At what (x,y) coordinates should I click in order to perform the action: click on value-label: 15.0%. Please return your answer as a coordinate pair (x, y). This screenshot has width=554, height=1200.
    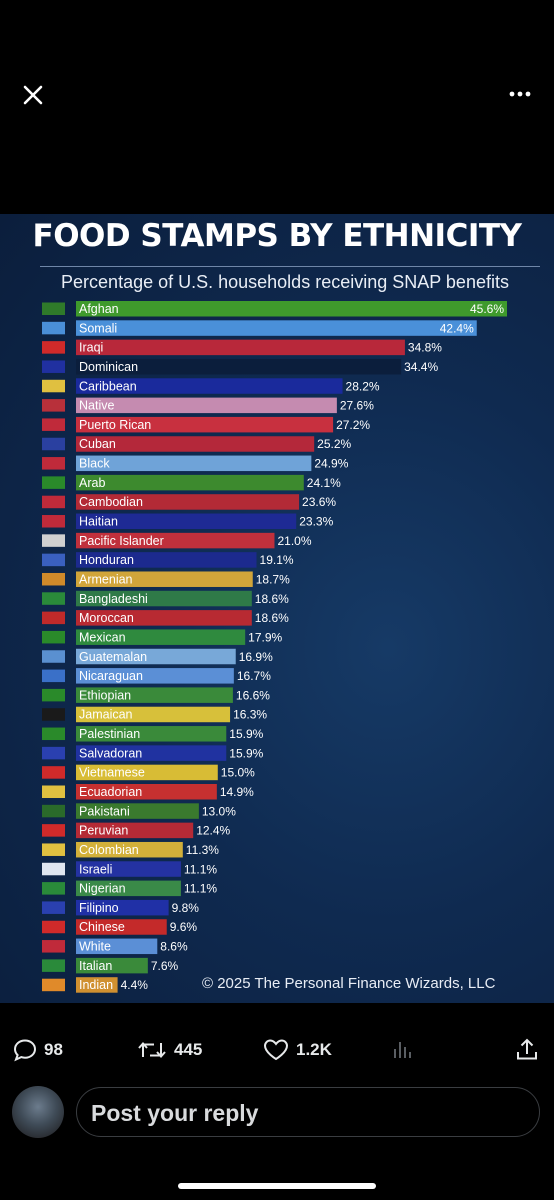
    Looking at the image, I should click on (238, 773).